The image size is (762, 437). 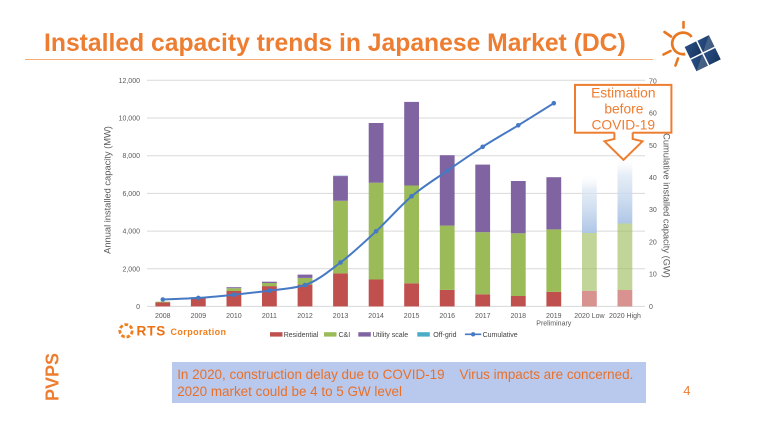 I want to click on svg-text: Cumulative, so click(x=500, y=335).